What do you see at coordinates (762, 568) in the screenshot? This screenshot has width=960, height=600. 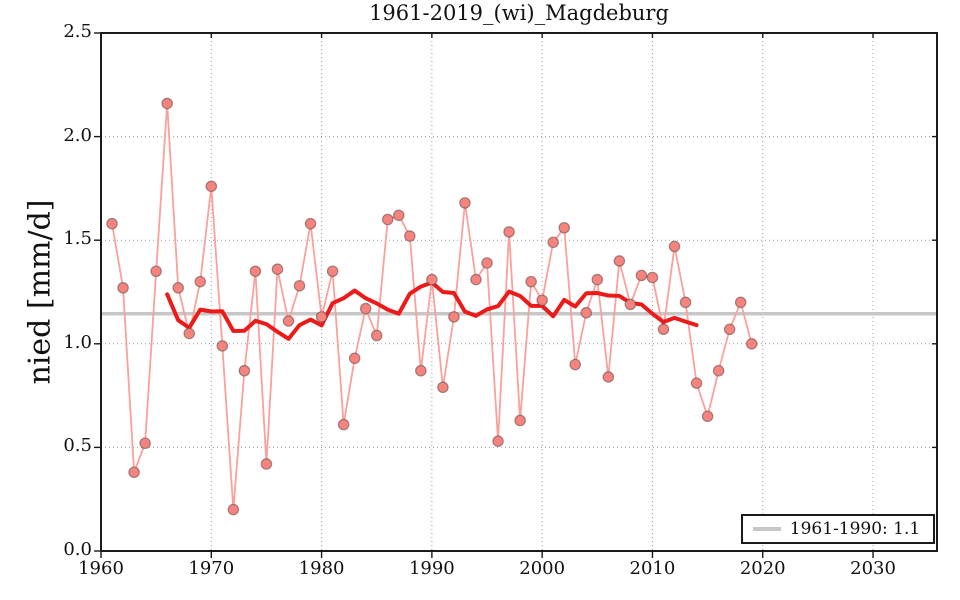 I see `x-tick-label: 2020` at bounding box center [762, 568].